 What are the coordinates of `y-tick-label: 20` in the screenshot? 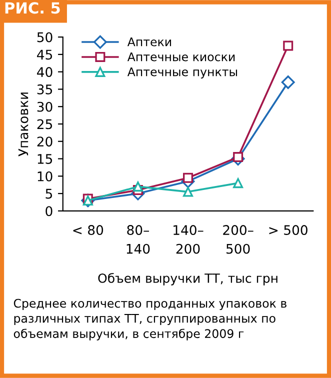 It's located at (44, 141).